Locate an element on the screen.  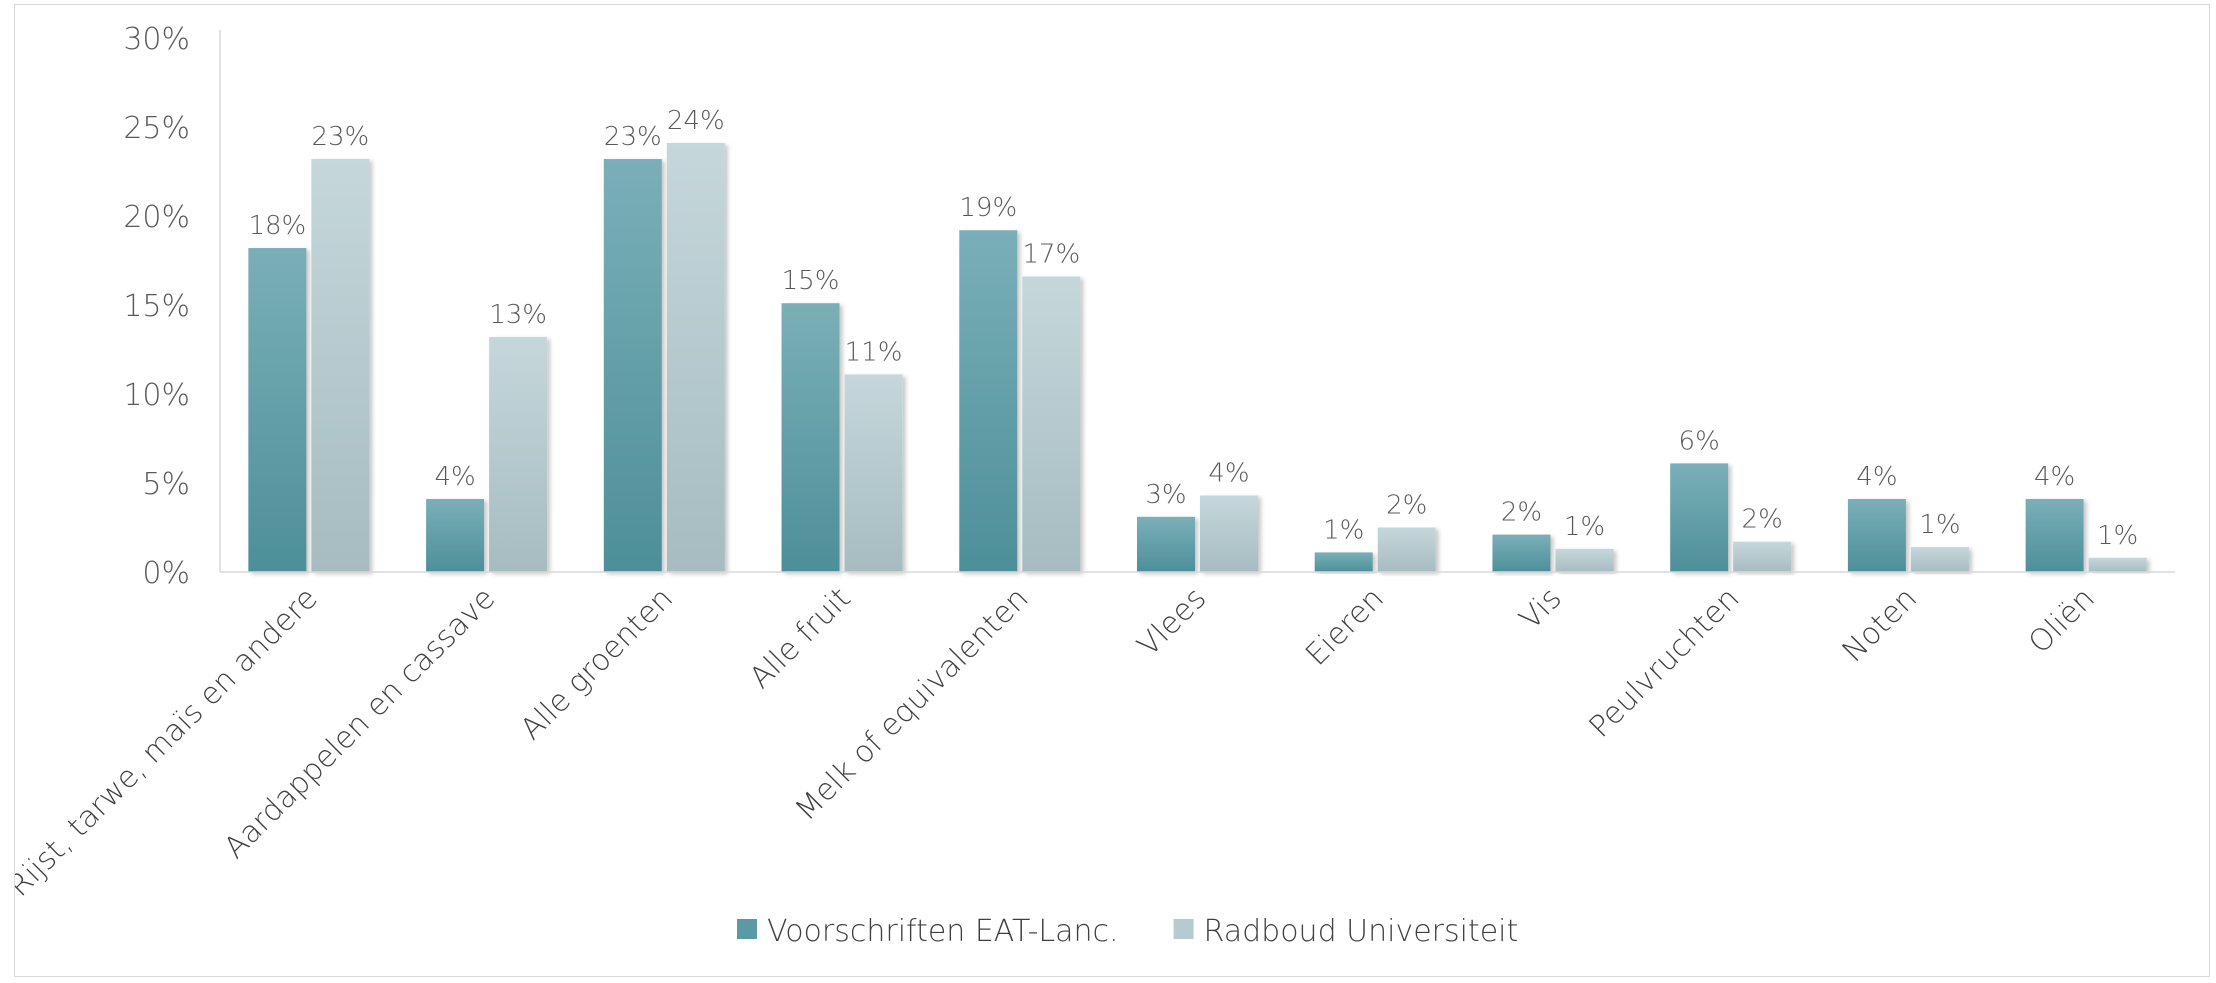
data-label: 15% is located at coordinates (811, 281).